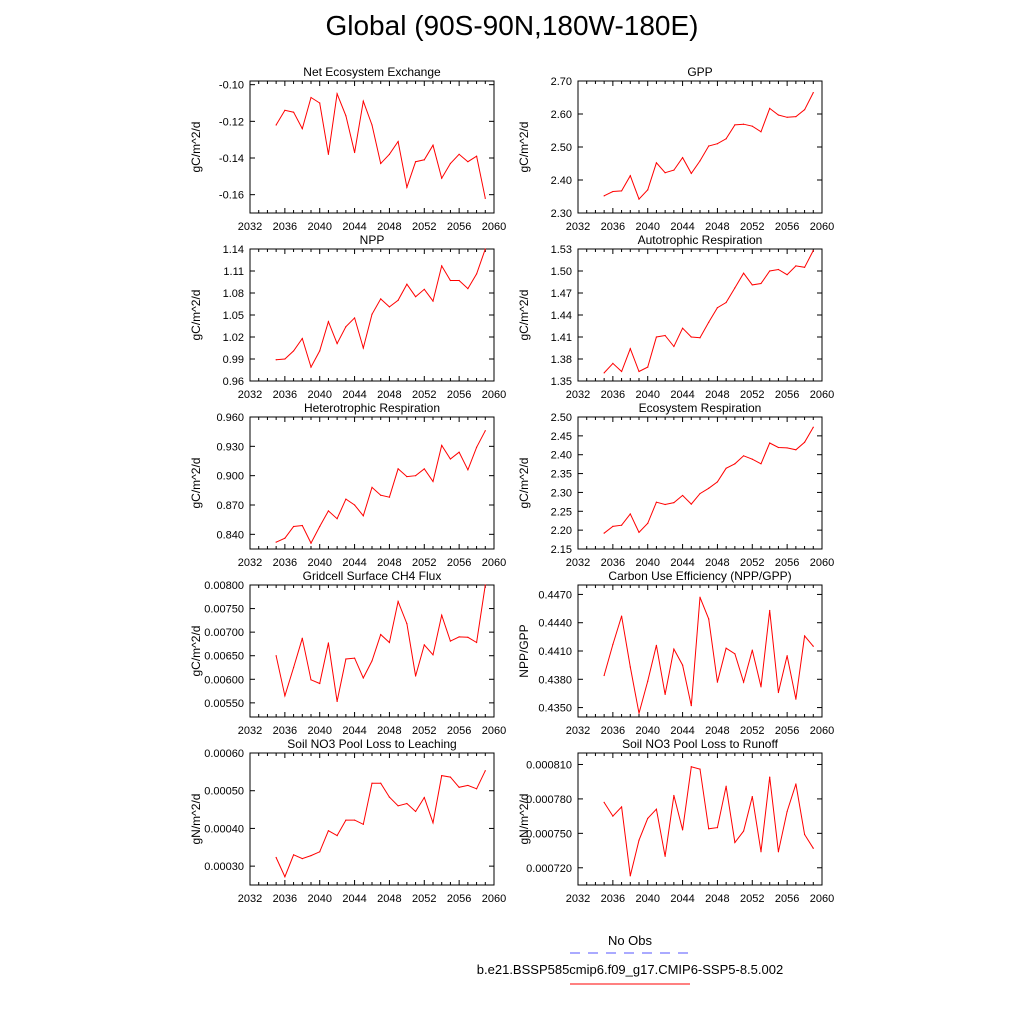  Describe the element at coordinates (682, 563) in the screenshot. I see `x-tick-label: 2044` at that location.